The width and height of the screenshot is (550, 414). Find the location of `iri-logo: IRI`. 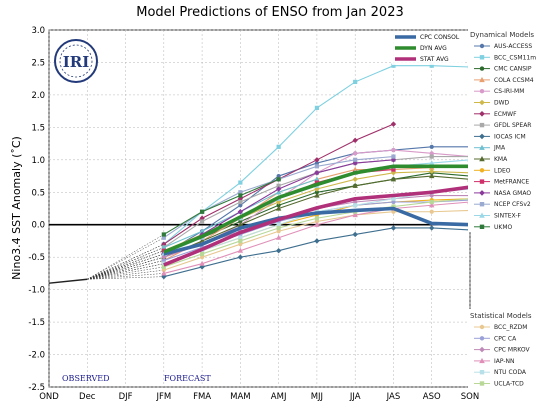

iri-logo: IRI is located at coordinates (76, 61).